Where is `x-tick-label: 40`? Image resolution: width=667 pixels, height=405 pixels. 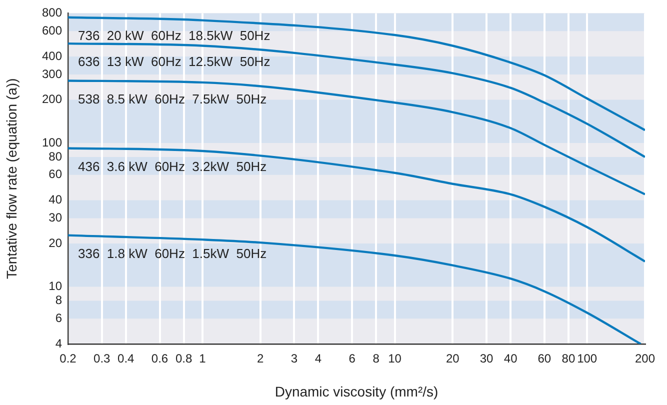
x-tick-label: 40 is located at coordinates (511, 359).